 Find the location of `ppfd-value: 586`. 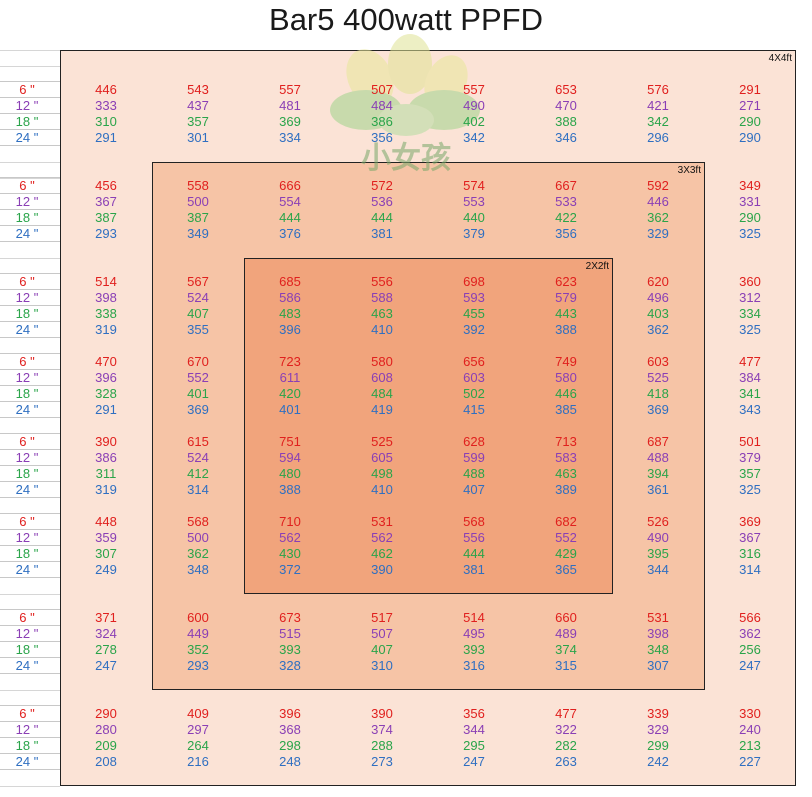

ppfd-value: 586 is located at coordinates (290, 297).